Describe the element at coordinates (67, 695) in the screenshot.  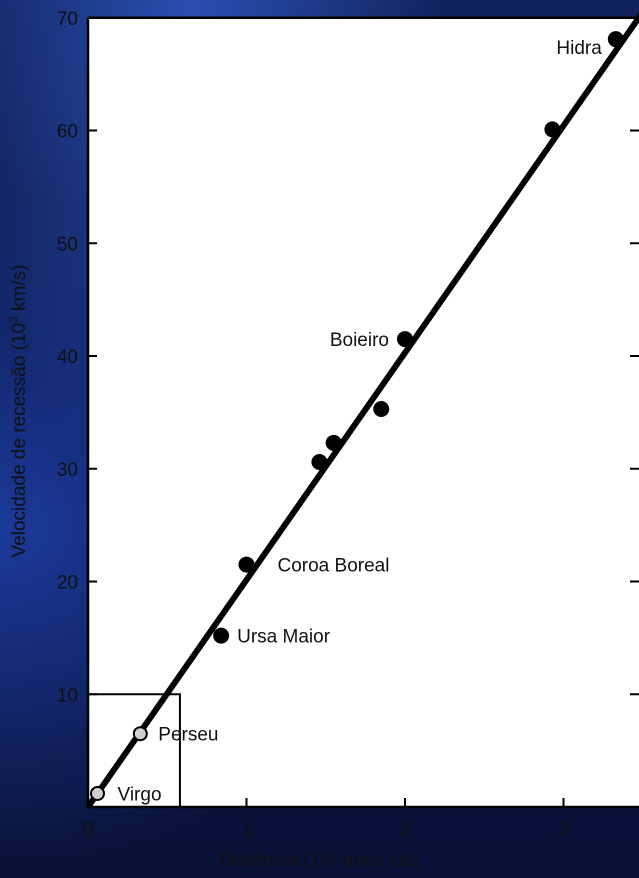
I see `y-tick-label: 10` at that location.